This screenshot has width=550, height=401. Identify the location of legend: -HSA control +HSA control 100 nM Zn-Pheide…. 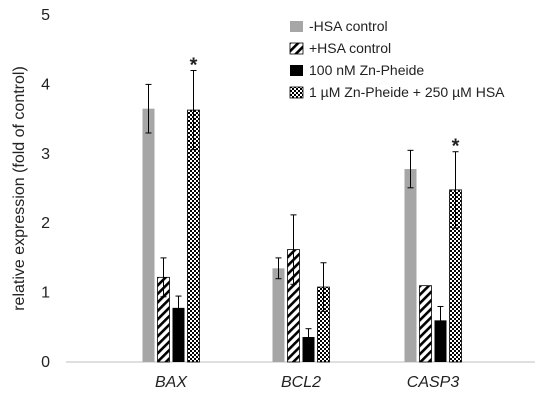
(397, 59).